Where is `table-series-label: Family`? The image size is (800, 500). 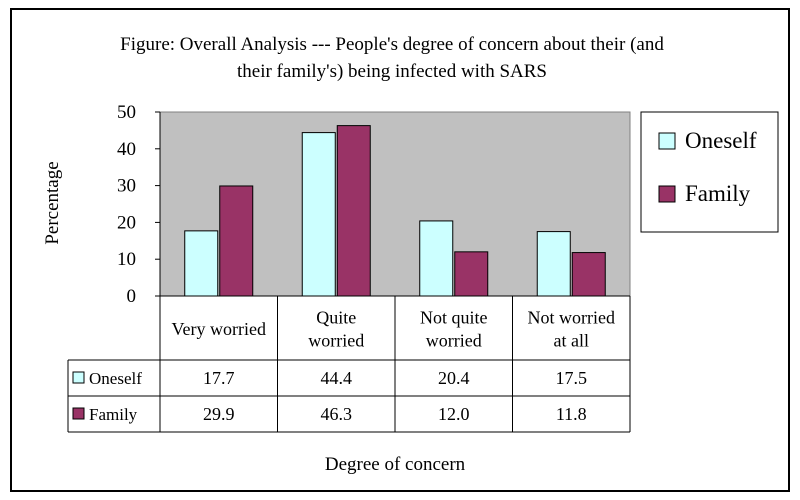 table-series-label: Family is located at coordinates (113, 414).